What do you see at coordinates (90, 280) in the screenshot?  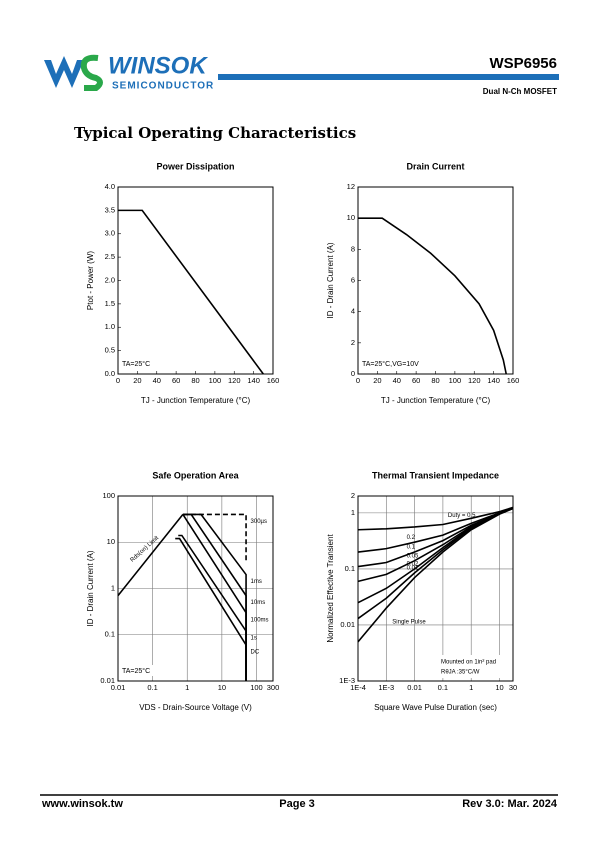 I see `y-axis-label: Ptot - Power (W)` at bounding box center [90, 280].